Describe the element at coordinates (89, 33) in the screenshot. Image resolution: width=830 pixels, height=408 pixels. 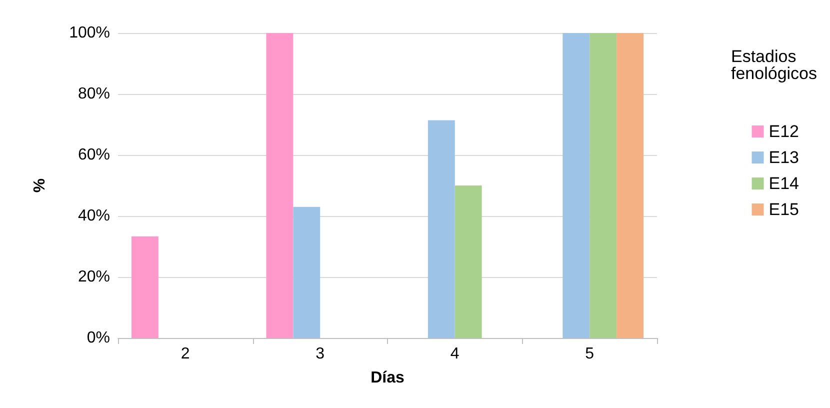
I see `y-tick-label: 100%` at that location.